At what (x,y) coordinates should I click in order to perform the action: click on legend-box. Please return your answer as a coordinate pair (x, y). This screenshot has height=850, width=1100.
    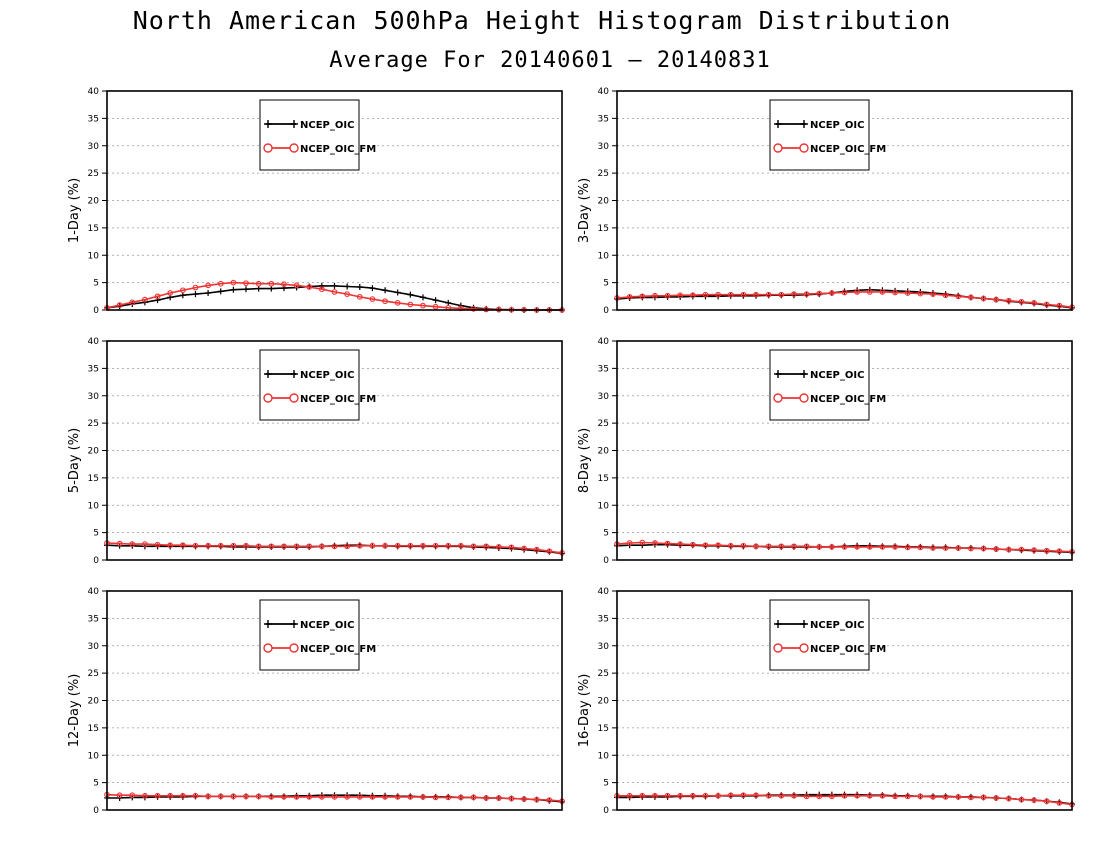
    Looking at the image, I should click on (309, 135).